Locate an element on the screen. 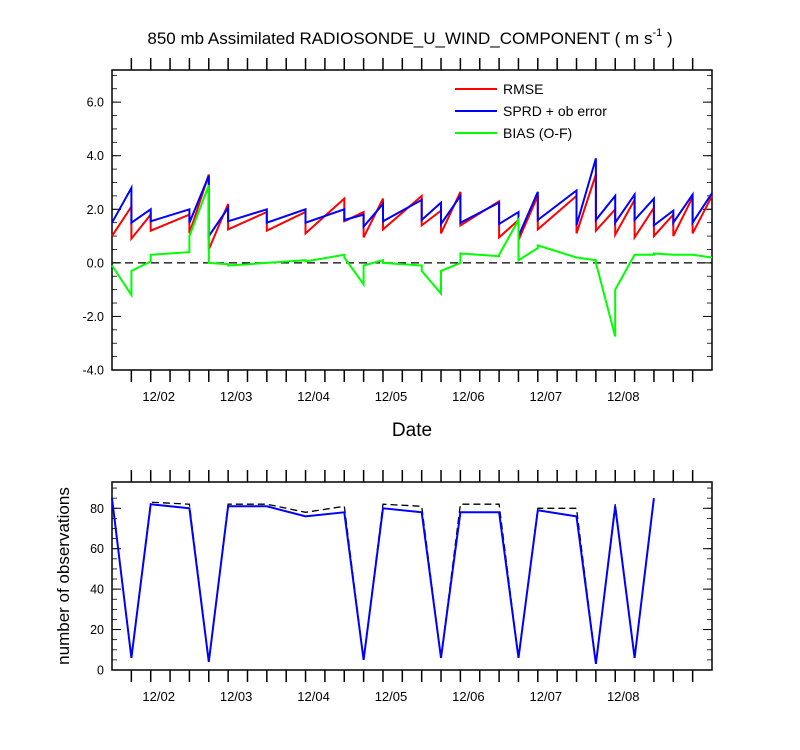 This screenshot has width=800, height=750. legend-label-bias: BIAS (O-F) is located at coordinates (537, 133).